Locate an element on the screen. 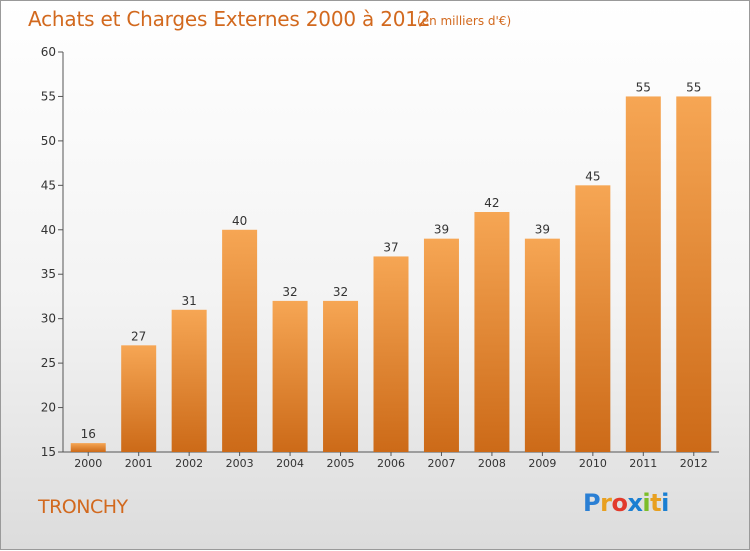 The image size is (750, 551). y-tick-label: 45 is located at coordinates (48, 185).